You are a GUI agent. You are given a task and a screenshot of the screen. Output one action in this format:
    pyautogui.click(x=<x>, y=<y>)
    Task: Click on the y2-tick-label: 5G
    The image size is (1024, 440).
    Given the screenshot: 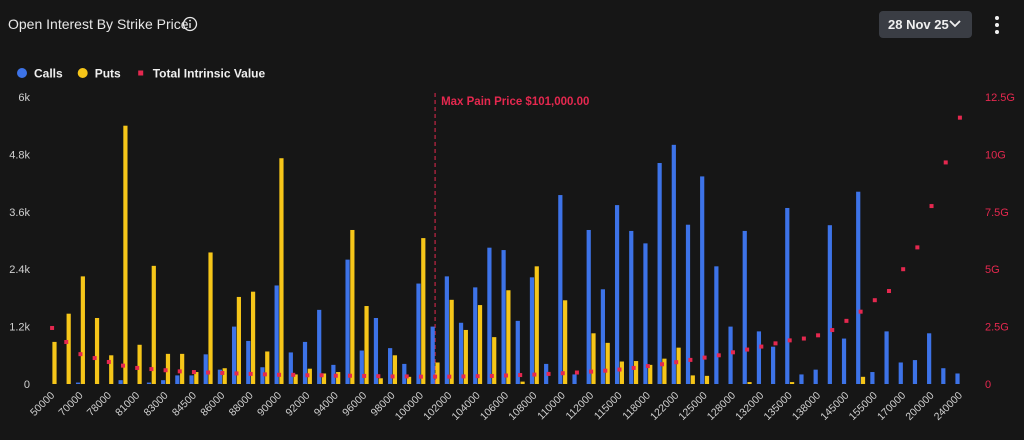 What is the action you would take?
    pyautogui.click(x=992, y=270)
    